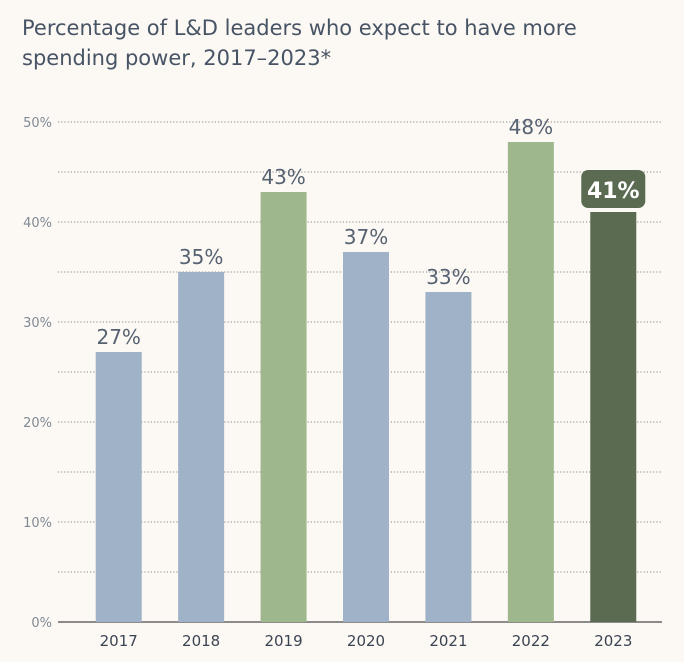  Describe the element at coordinates (613, 191) in the screenshot. I see `value-label-2023: 41%` at that location.